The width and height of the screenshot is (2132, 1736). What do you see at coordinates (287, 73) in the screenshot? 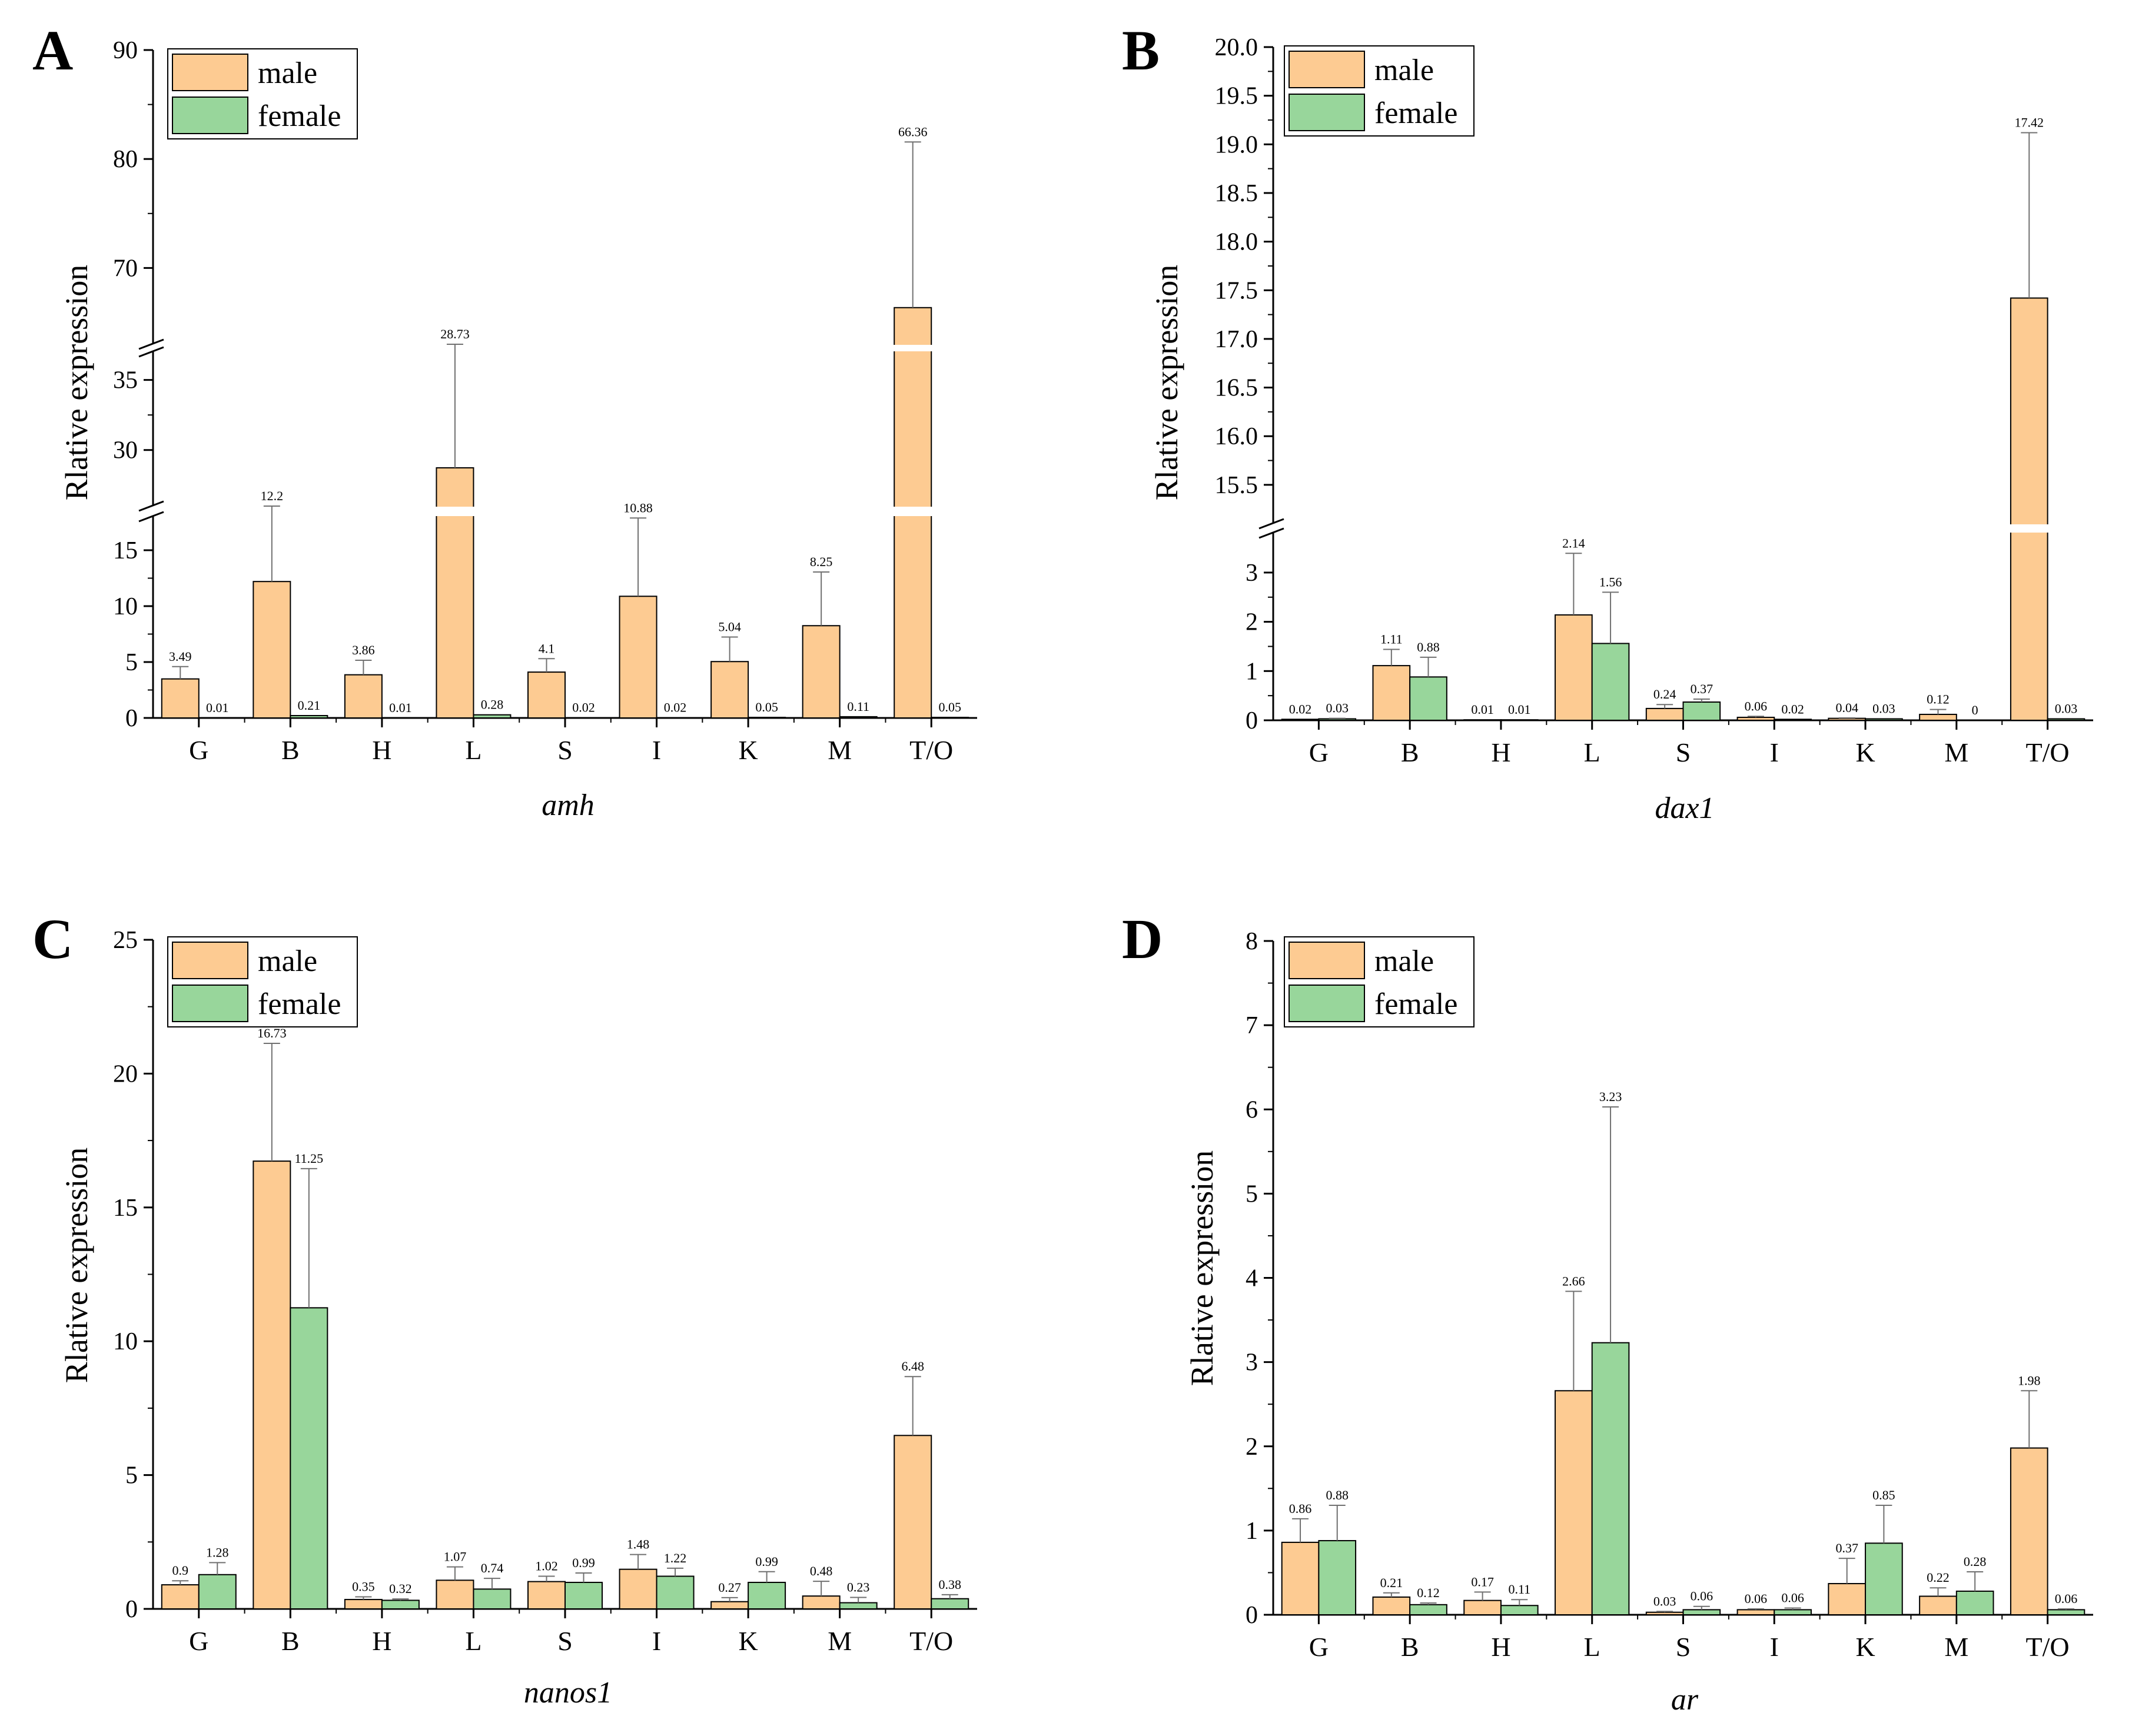
I see `panel-a-legend-male-label: male` at bounding box center [287, 73].